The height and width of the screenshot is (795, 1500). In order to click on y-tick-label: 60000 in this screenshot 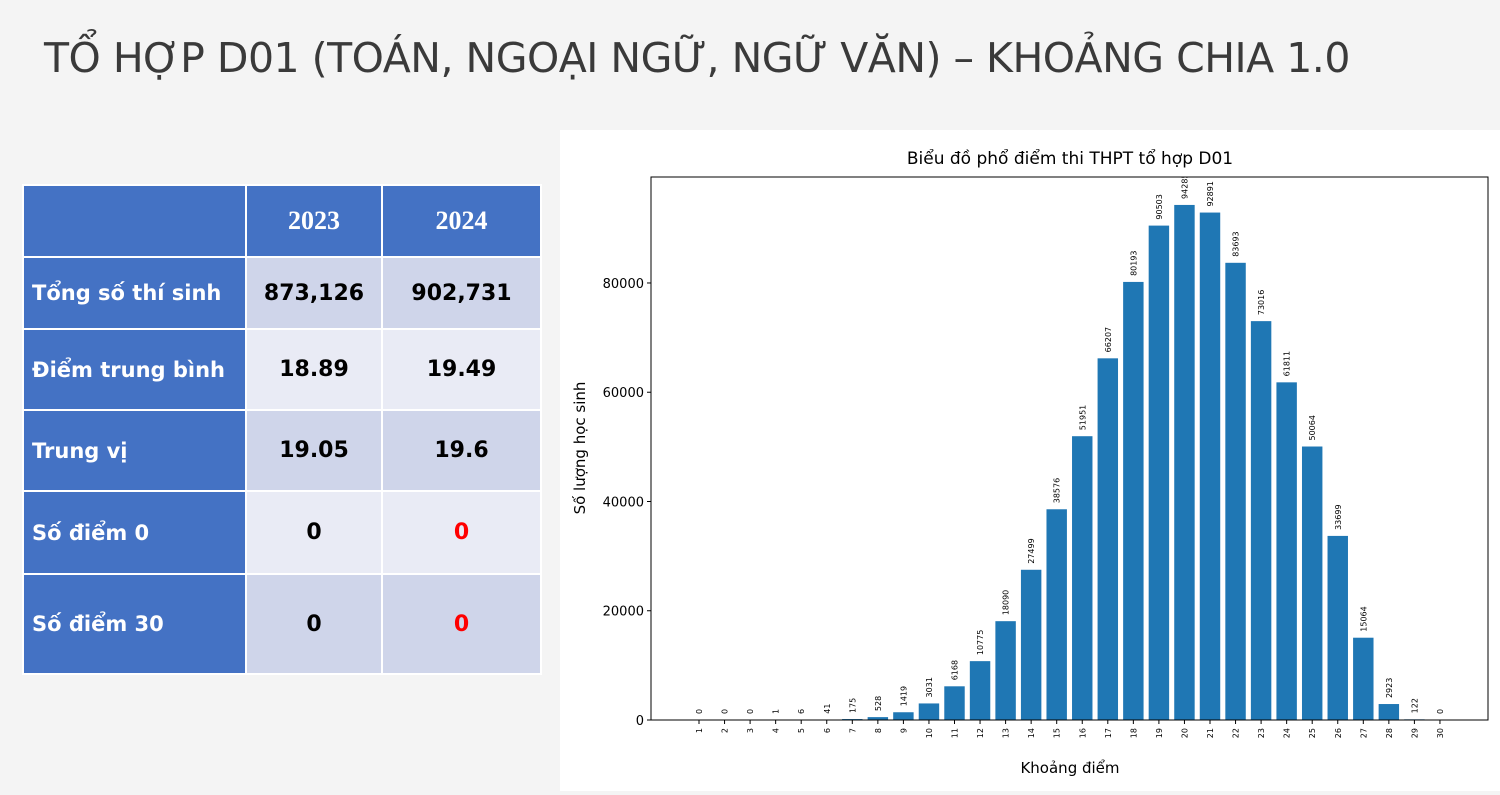, I will do `click(623, 393)`.